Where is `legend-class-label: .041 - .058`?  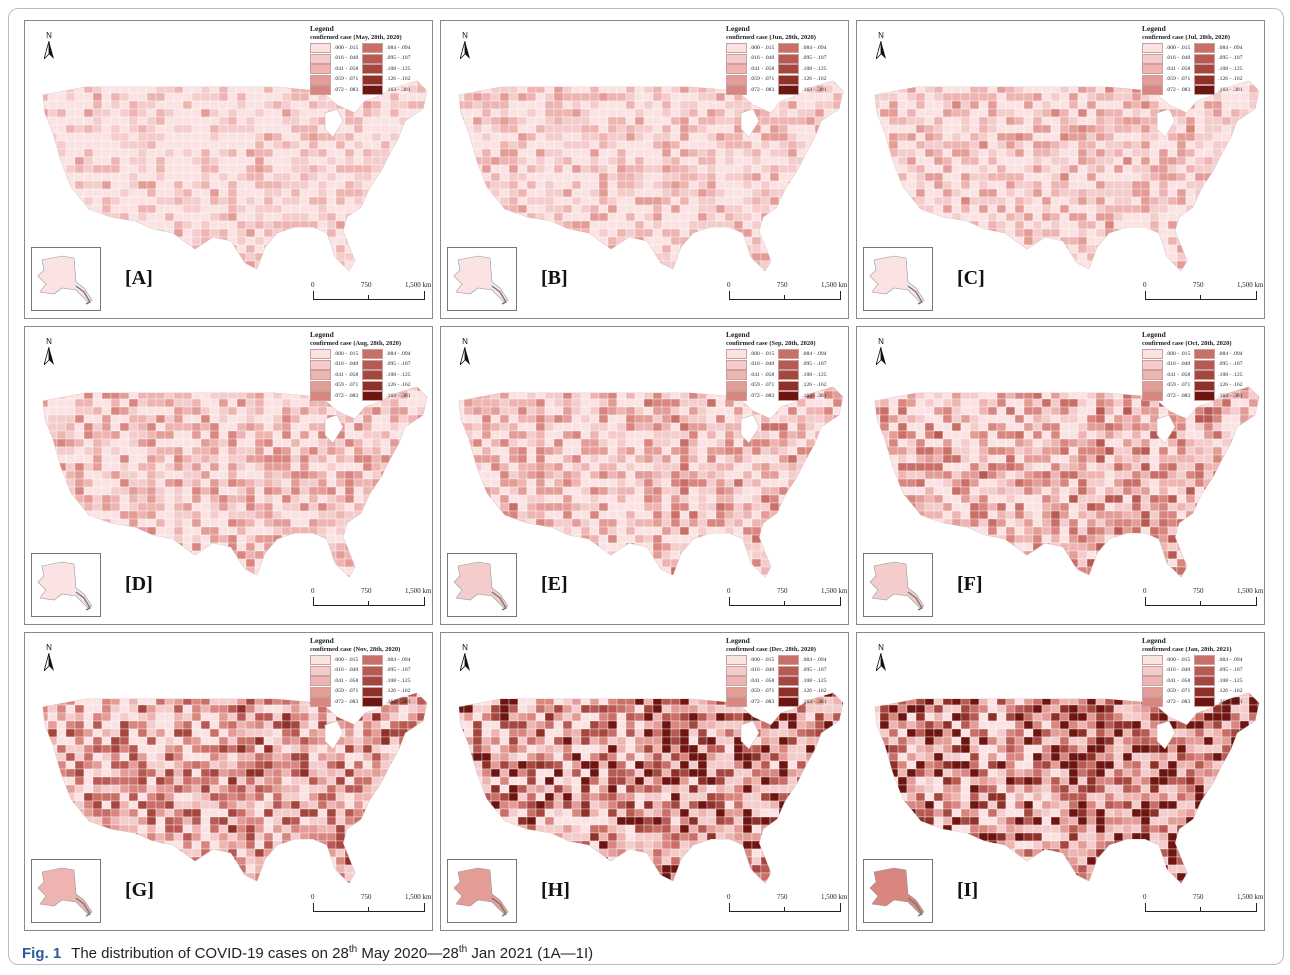
legend-class-label: .041 - .058 is located at coordinates (1178, 68).